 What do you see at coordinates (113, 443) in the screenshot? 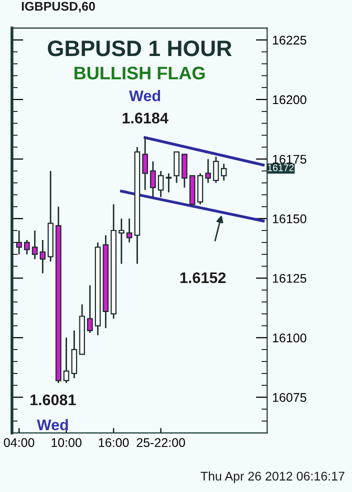
I see `x-tick-label: 16:00` at bounding box center [113, 443].